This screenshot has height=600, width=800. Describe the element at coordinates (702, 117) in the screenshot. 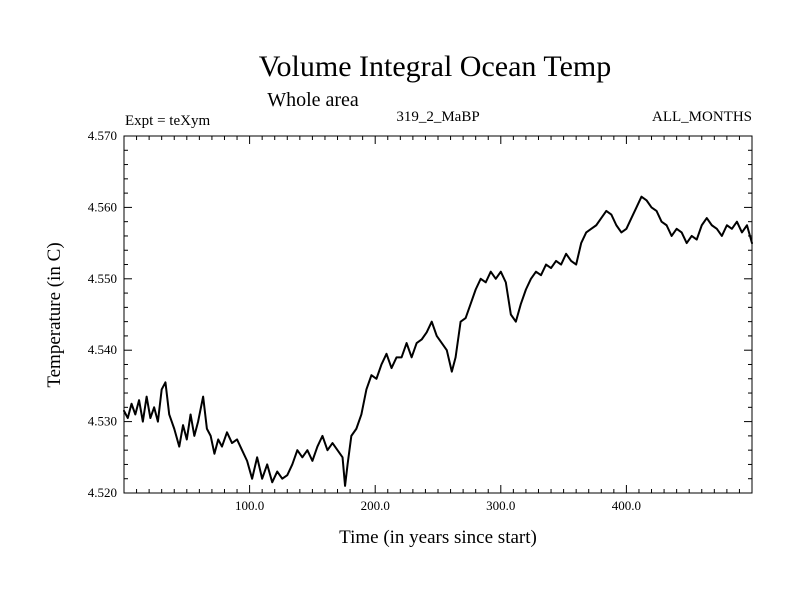

I see `months-label: ALL_MONTHS` at that location.